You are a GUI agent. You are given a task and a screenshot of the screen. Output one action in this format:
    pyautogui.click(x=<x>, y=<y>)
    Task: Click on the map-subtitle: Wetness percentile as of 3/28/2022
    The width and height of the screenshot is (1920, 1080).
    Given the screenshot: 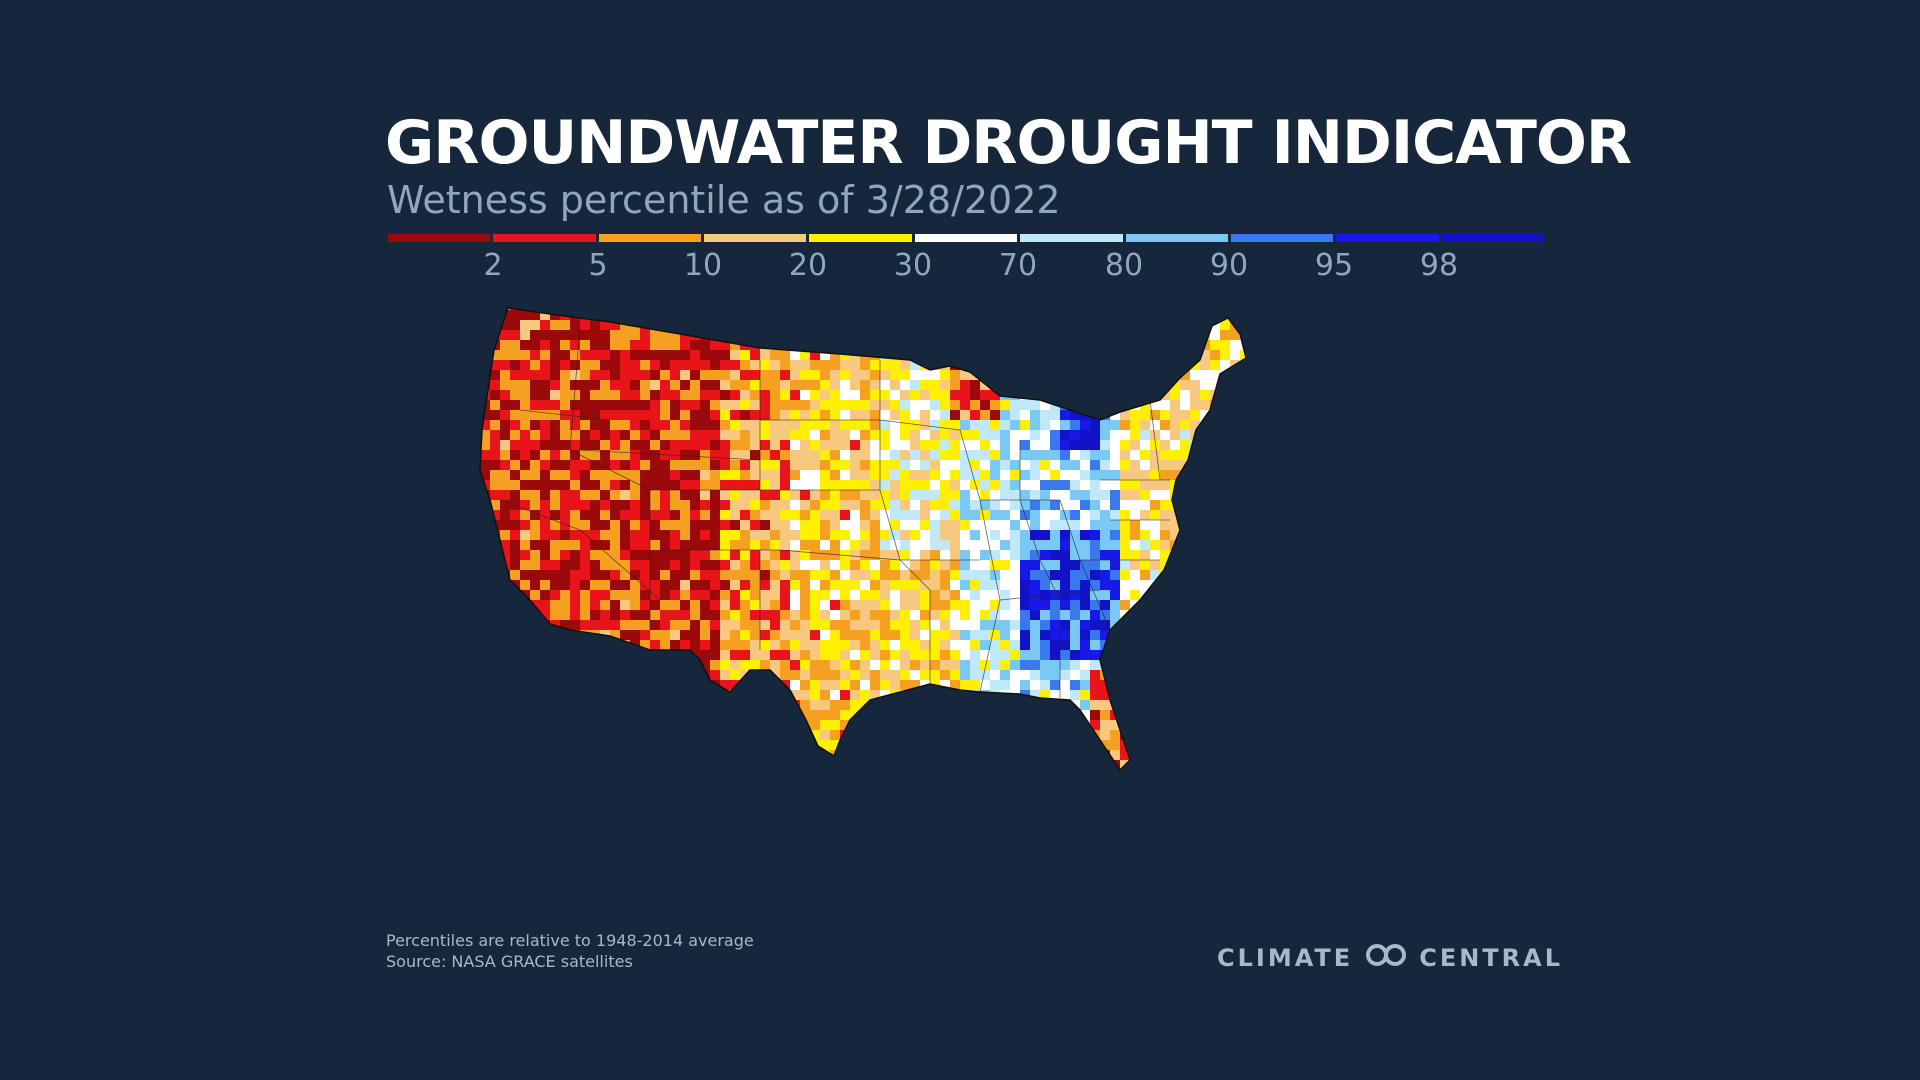 What is the action you would take?
    pyautogui.click(x=724, y=200)
    